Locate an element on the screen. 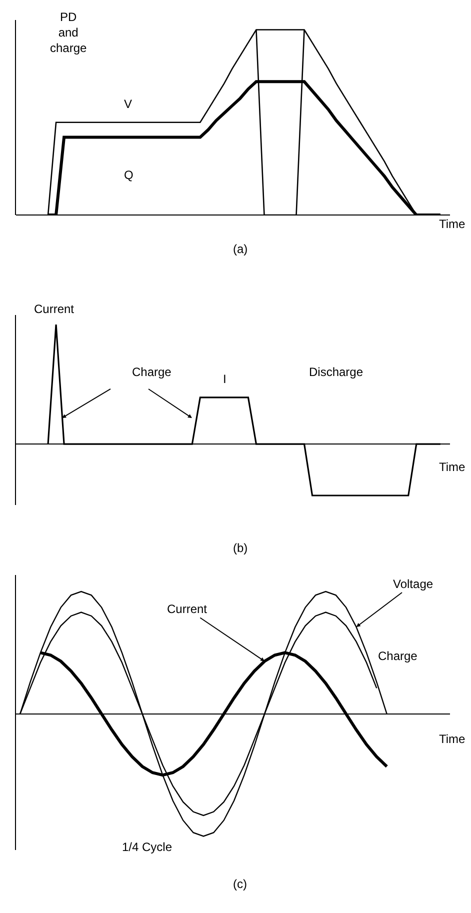  text: 1/4 Cycle is located at coordinates (147, 847).